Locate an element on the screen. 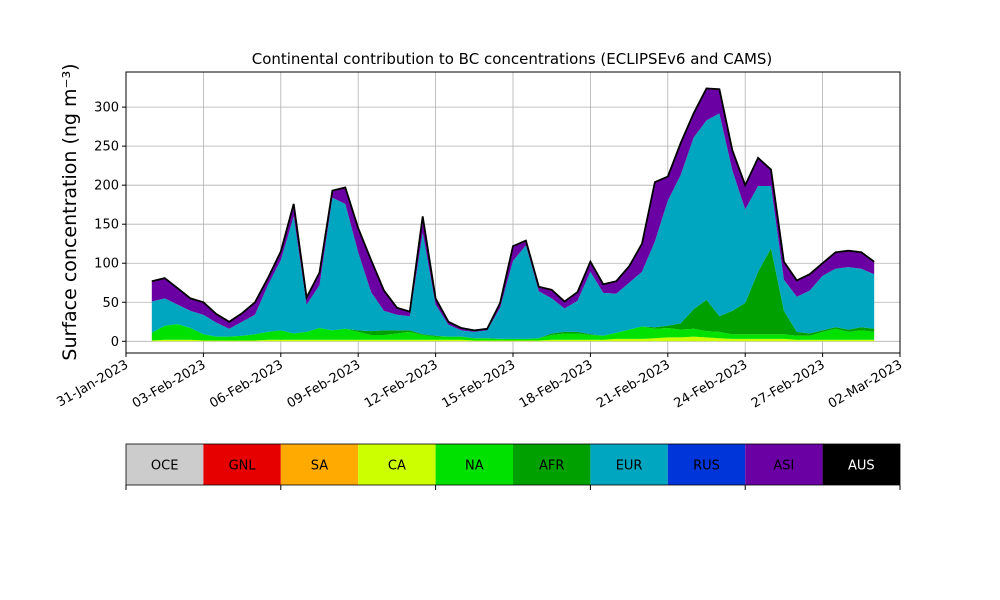  legend-label-asi: ASI is located at coordinates (783, 466).